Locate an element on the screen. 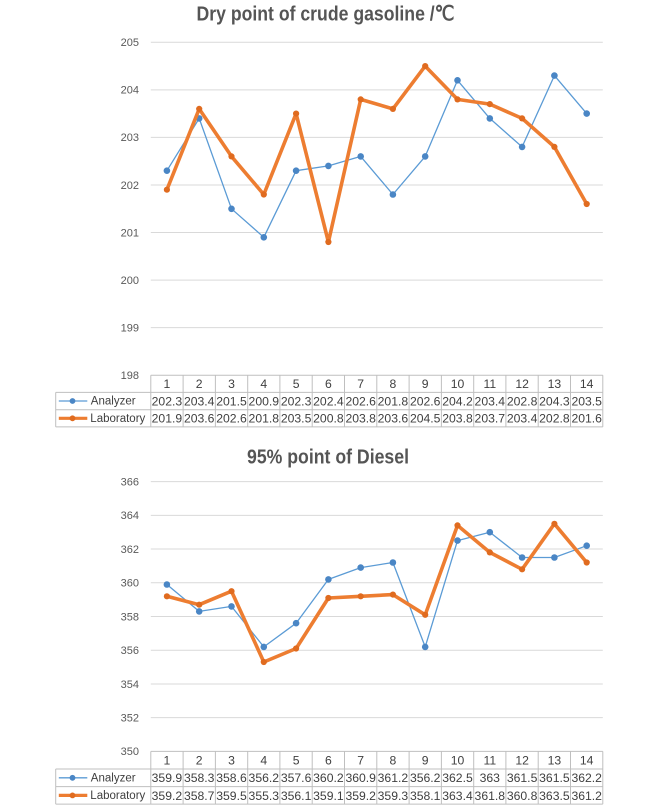 This screenshot has width=672, height=808. svg-text: 204.2 is located at coordinates (457, 401).